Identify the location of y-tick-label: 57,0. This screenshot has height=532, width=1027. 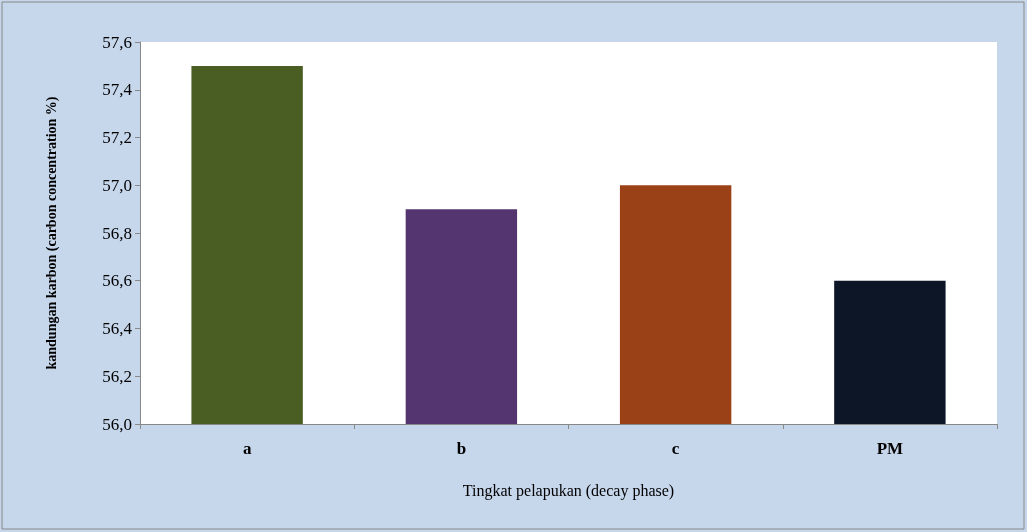
(117, 185).